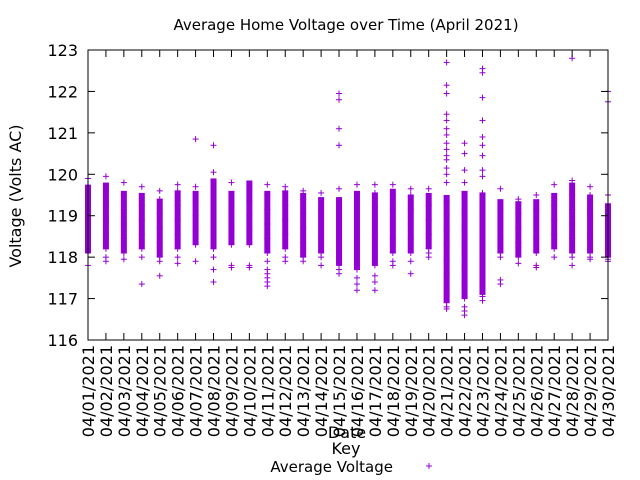 The image size is (640, 480). What do you see at coordinates (339, 391) in the screenshot?
I see `x-tick-label: 04/15/2021` at bounding box center [339, 391].